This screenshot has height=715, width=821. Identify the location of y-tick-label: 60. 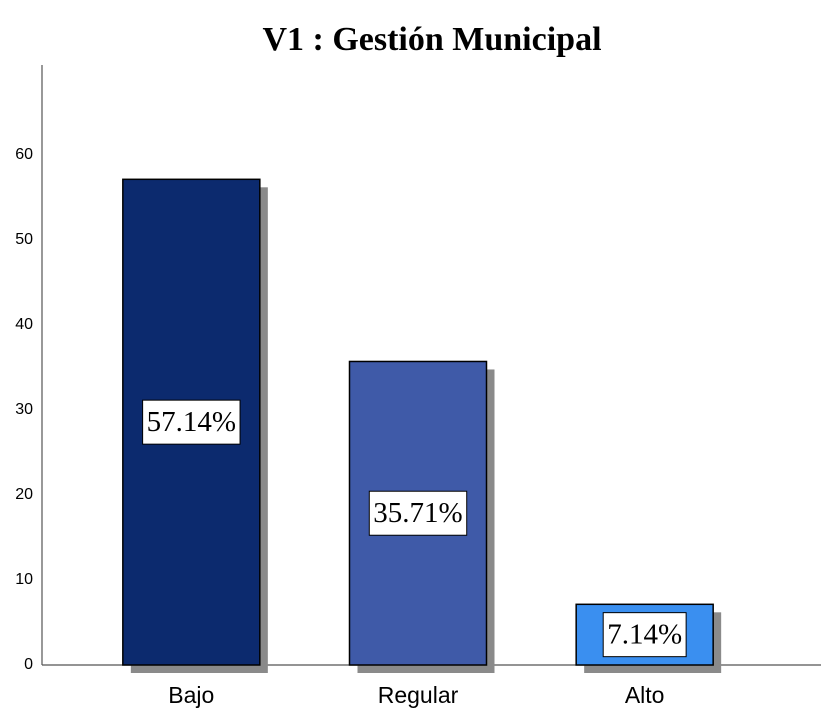
(24, 154).